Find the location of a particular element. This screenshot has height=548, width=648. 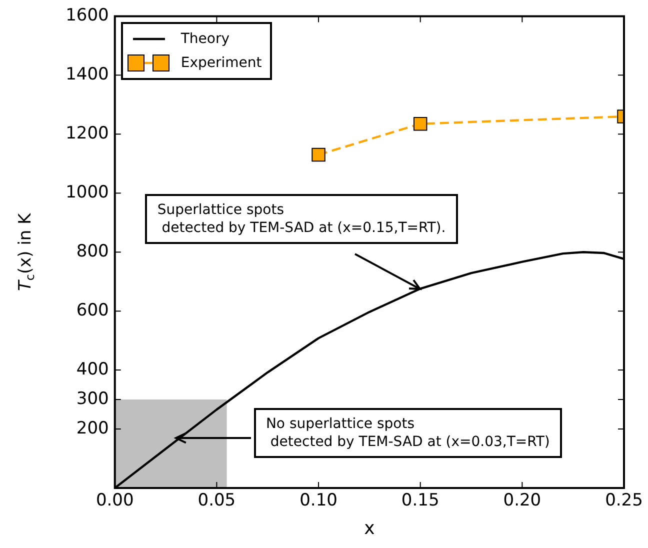

y-tick-label: 600 is located at coordinates (92, 310).